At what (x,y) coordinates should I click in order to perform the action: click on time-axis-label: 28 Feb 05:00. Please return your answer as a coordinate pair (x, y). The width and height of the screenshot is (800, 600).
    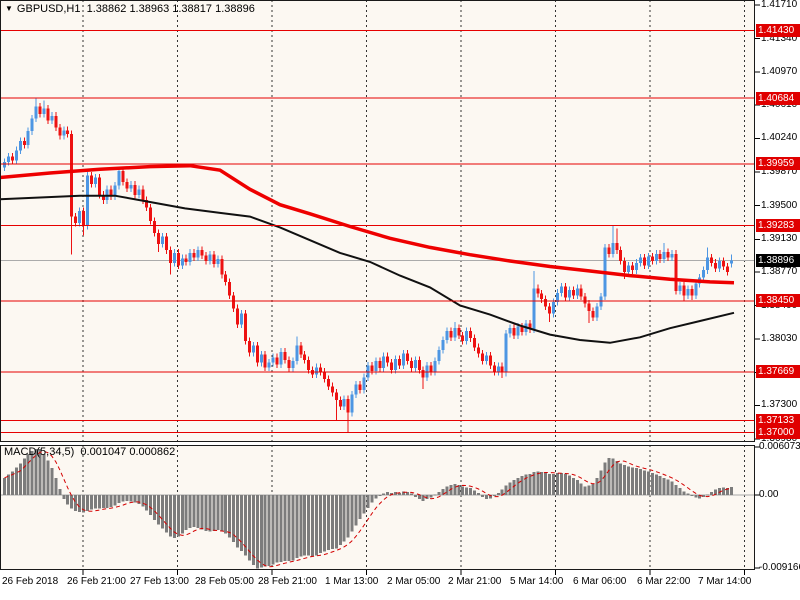
    Looking at the image, I should click on (224, 581).